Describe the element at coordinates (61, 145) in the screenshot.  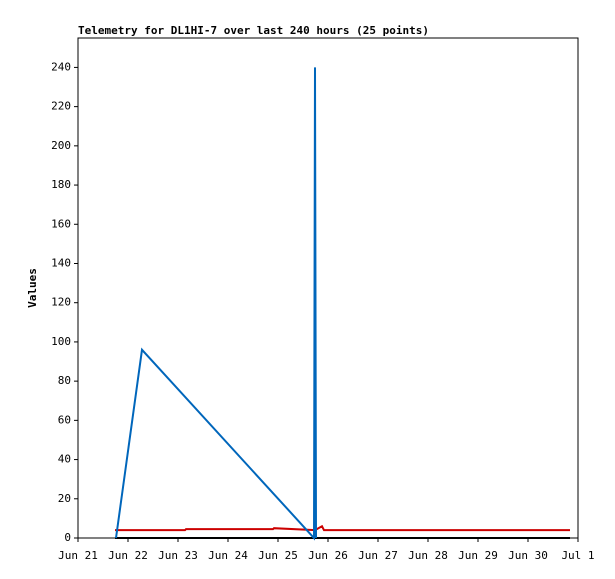
I see `y-tick-label: 200` at that location.